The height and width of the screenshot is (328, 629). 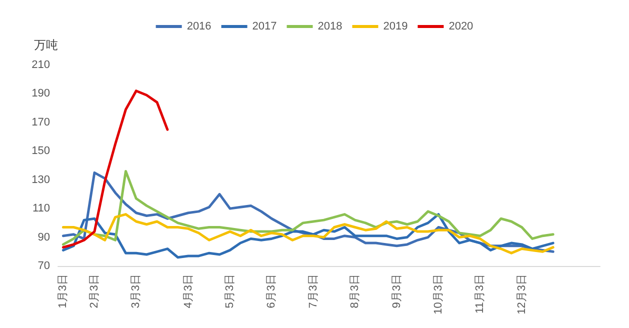 I want to click on legend-label: 2016, so click(x=199, y=26).